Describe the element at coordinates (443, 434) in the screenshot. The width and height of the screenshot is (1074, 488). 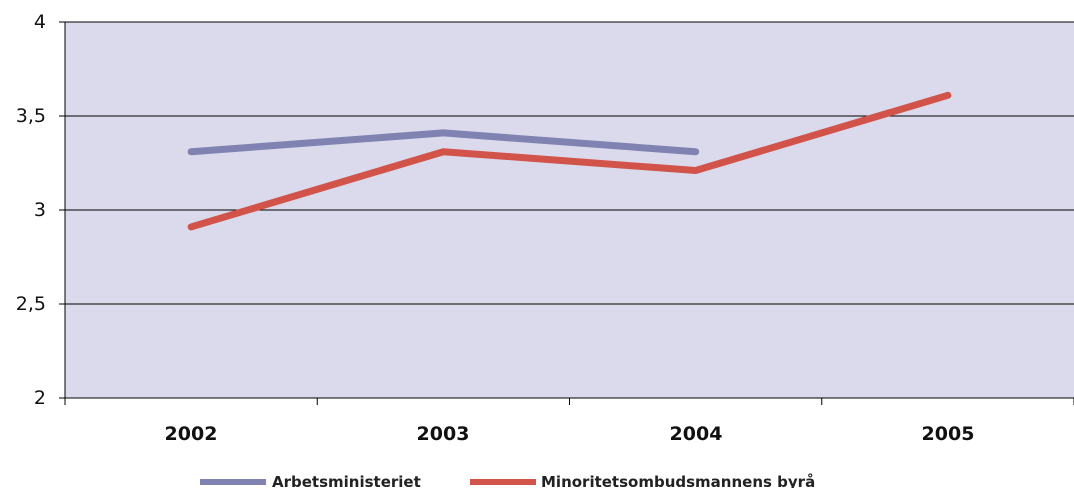
I see `x-tick-label: 2003` at that location.